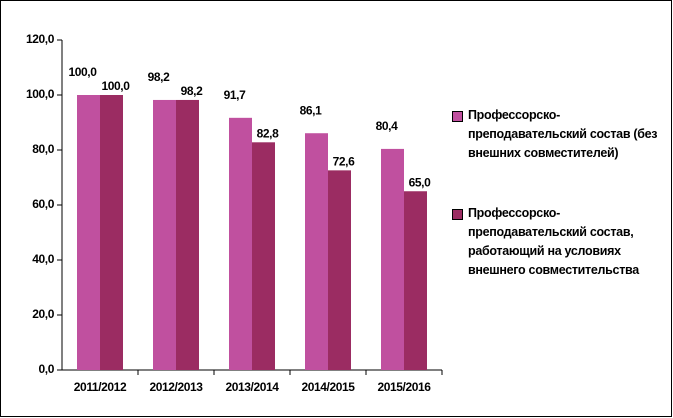  Describe the element at coordinates (176, 387) in the screenshot. I see `x-tick-label: 2012/2013` at that location.